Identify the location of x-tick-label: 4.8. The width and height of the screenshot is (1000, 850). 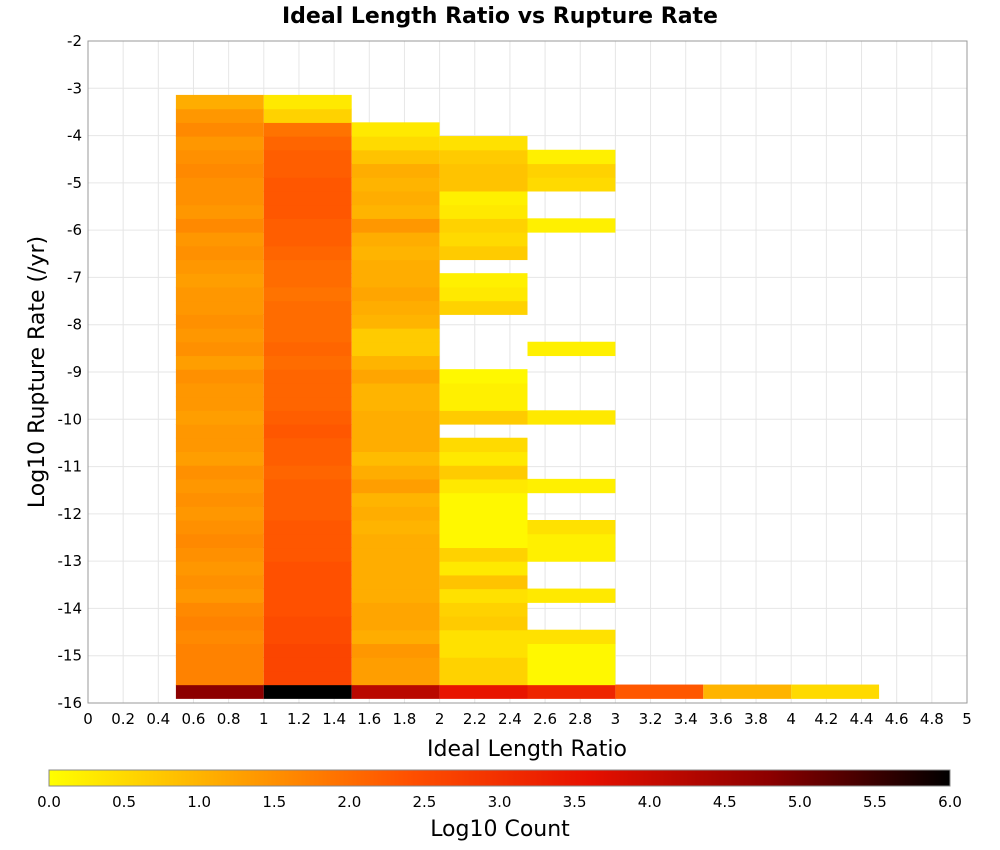
(932, 719).